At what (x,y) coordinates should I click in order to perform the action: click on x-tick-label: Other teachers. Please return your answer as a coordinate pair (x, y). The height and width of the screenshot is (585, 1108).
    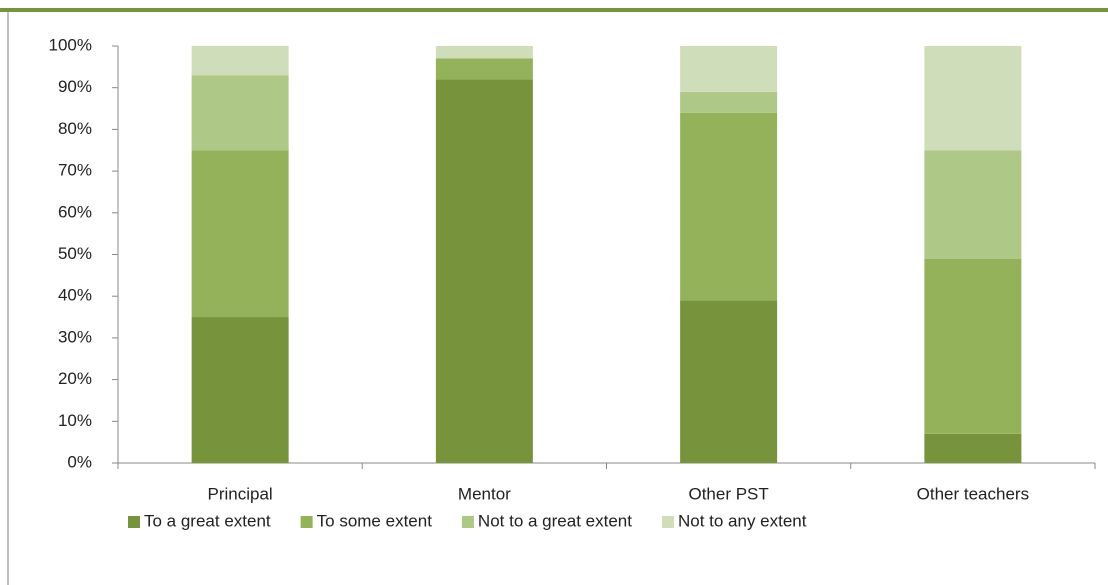
    Looking at the image, I should click on (973, 493).